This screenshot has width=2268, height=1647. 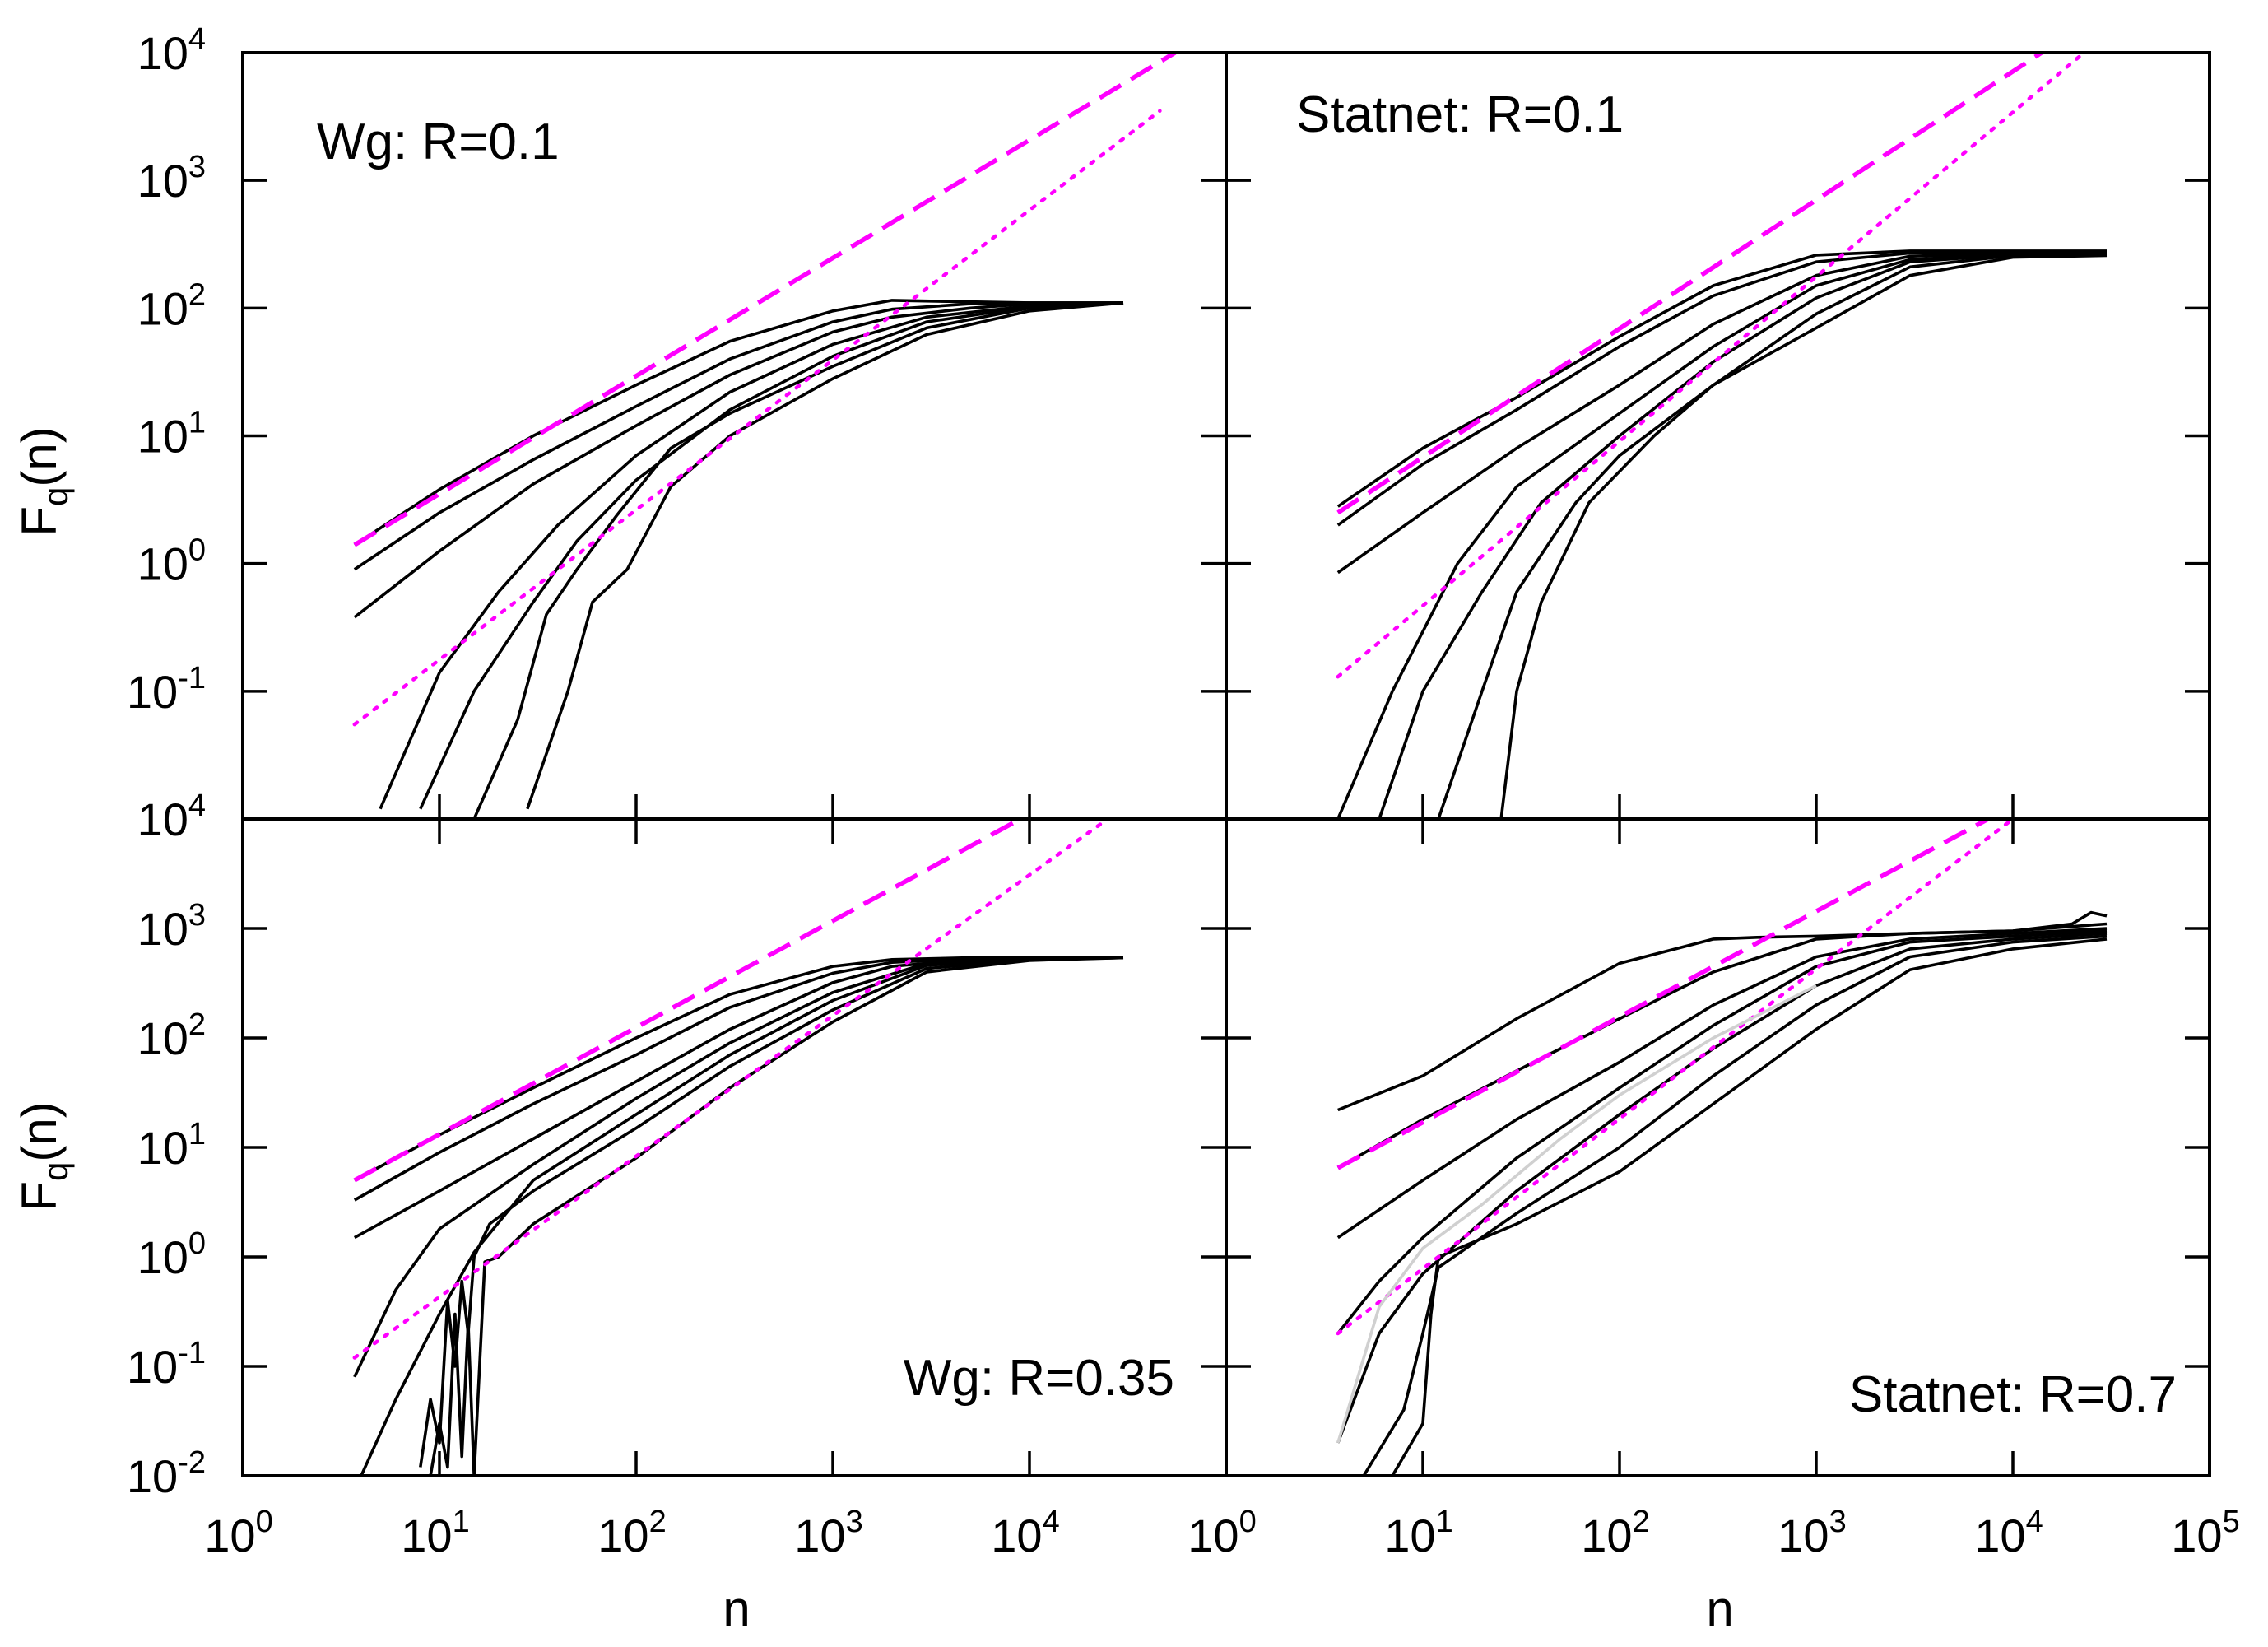 I want to click on panel-wg-r035: Wg: R=0.35, so click(x=763, y=1147).